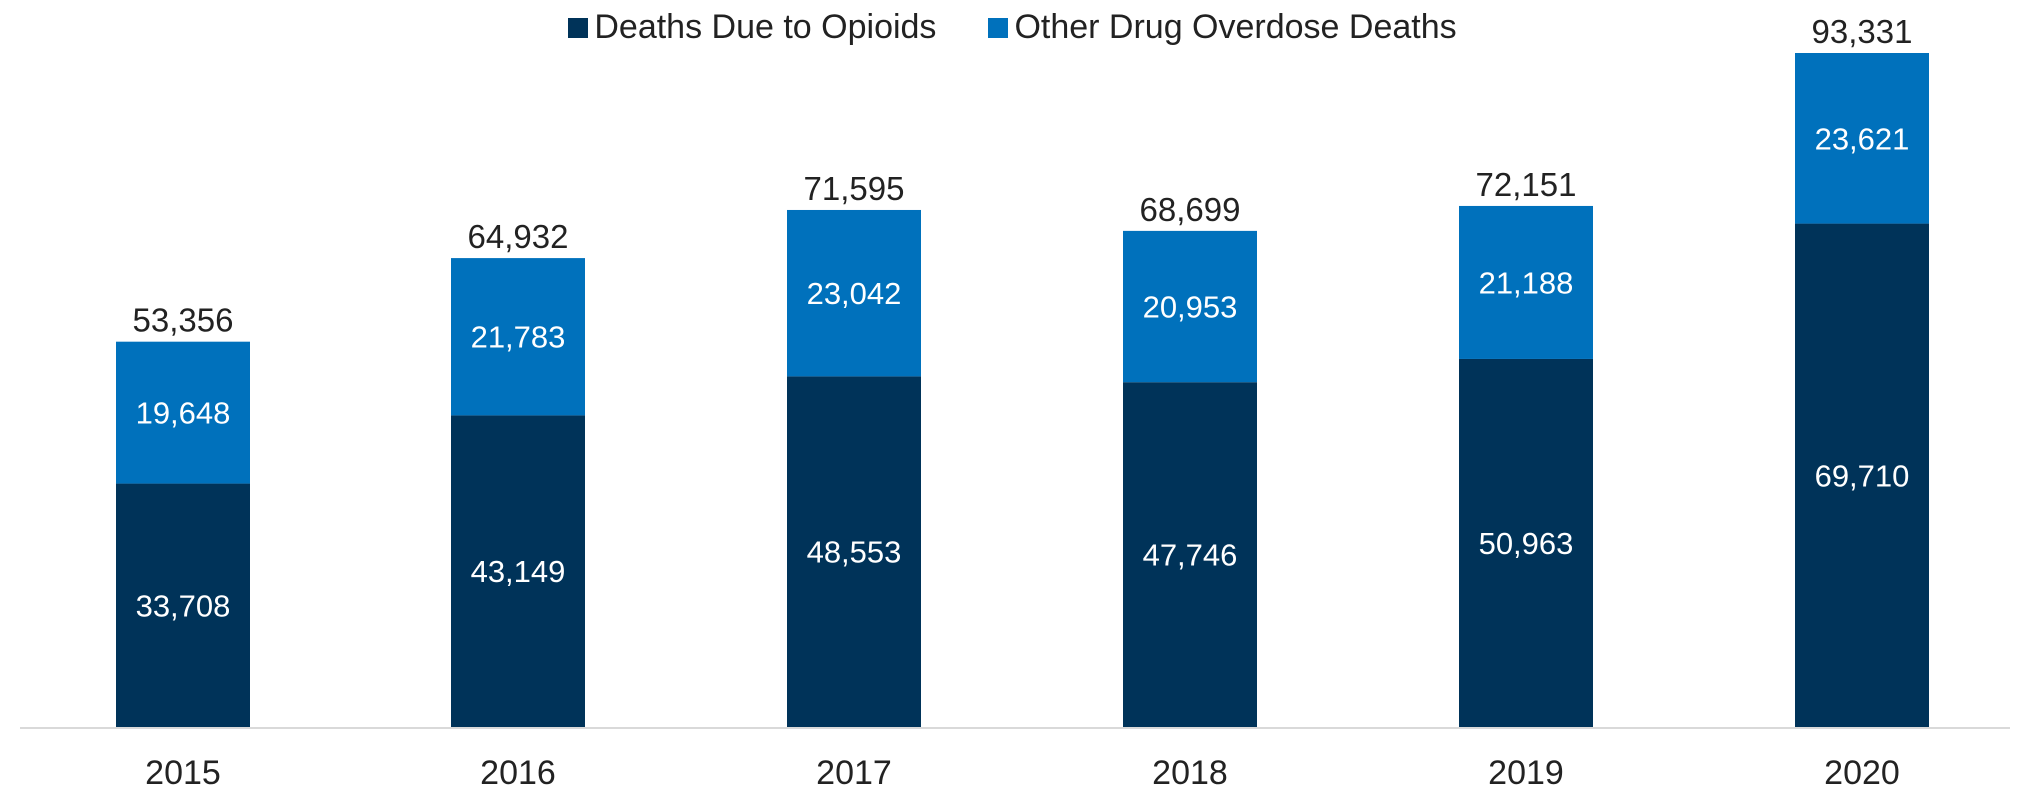  I want to click on x-tick-label-2015: 2015, so click(183, 772).